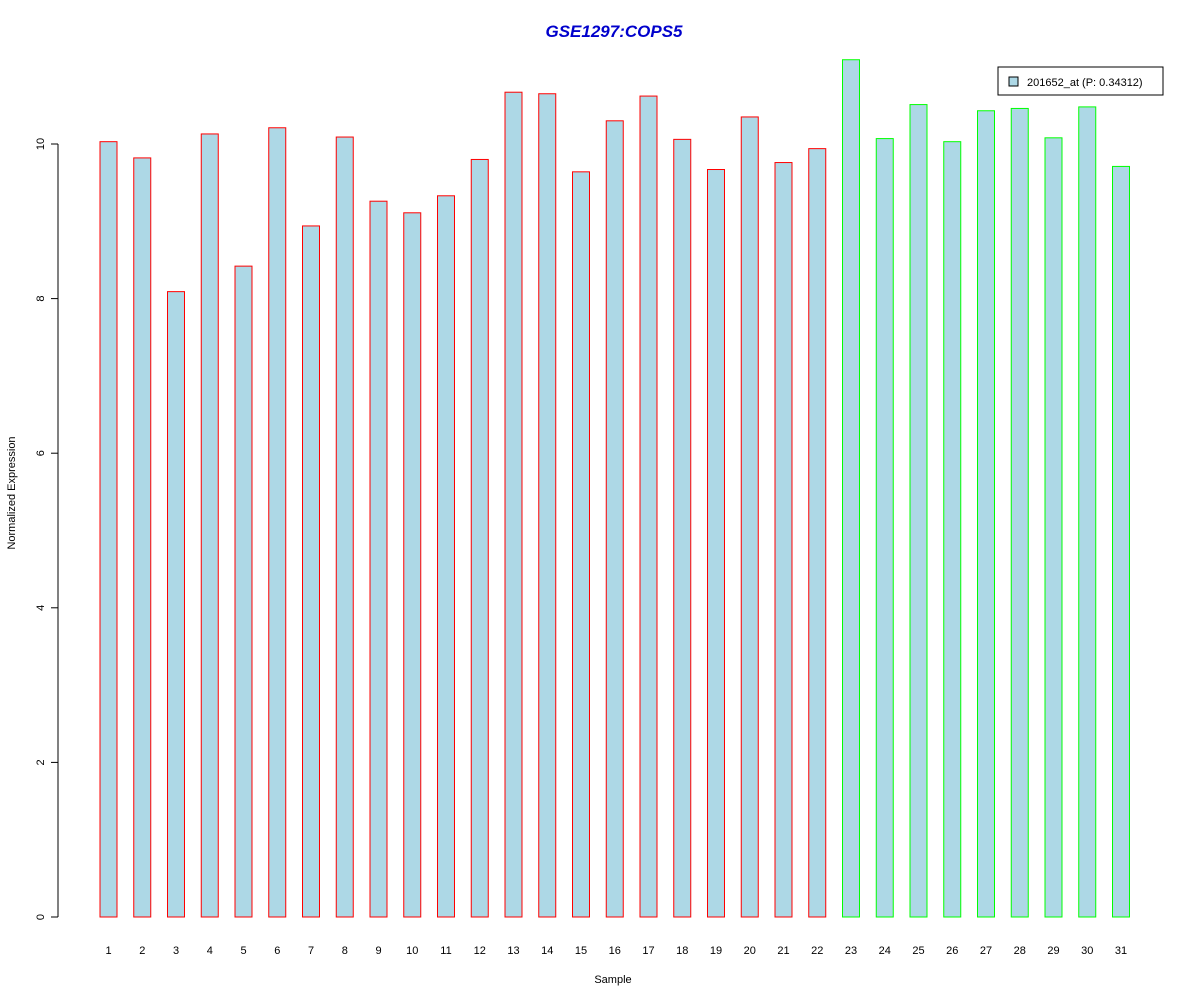 The height and width of the screenshot is (1000, 1200). I want to click on x-tick-label: 4, so click(210, 951).